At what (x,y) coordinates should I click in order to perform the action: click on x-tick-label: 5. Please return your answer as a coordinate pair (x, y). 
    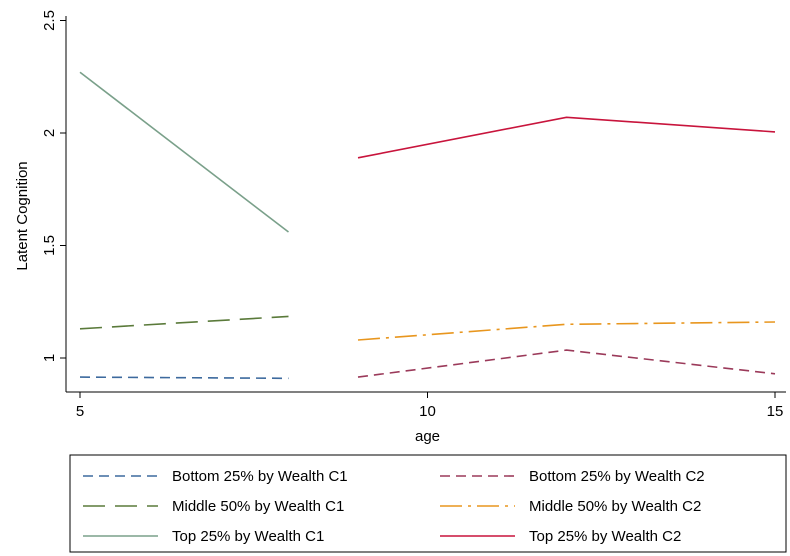
    Looking at the image, I should click on (80, 411).